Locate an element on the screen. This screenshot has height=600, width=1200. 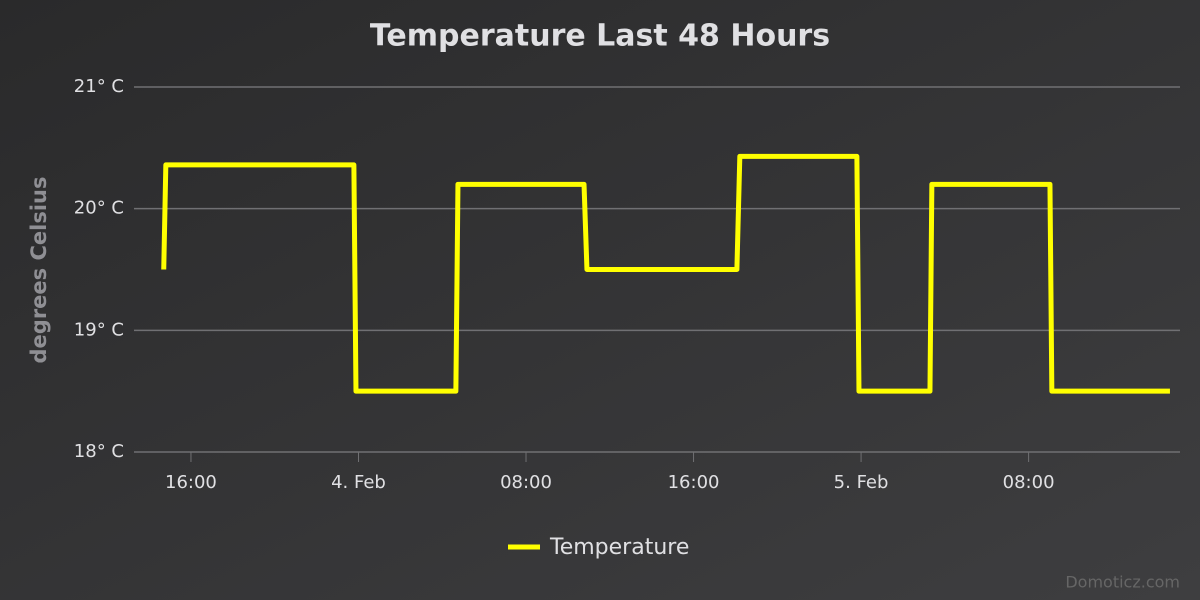
y-tick-label: 20° C is located at coordinates (99, 208).